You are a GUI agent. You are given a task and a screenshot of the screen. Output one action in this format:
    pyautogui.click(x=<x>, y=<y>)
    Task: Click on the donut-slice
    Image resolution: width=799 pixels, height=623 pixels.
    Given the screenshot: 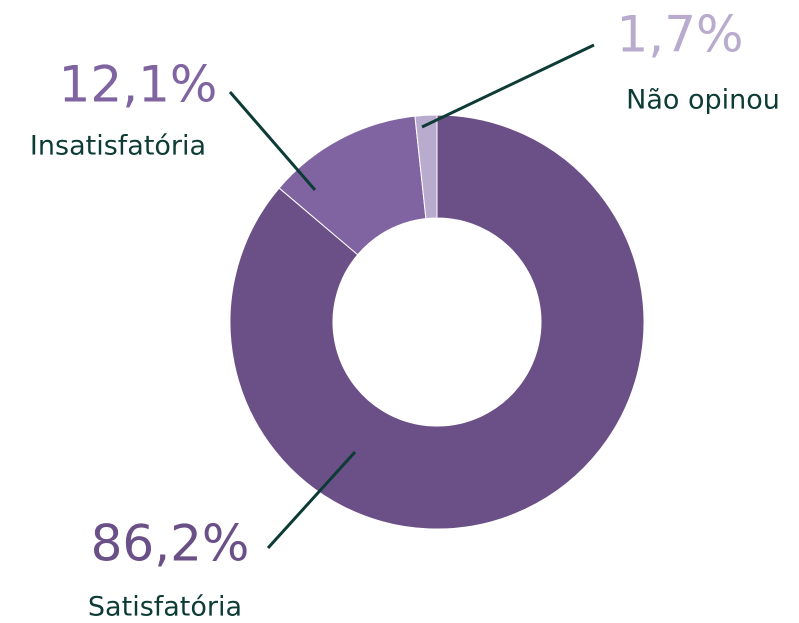 What is the action you would take?
    pyautogui.click(x=426, y=167)
    